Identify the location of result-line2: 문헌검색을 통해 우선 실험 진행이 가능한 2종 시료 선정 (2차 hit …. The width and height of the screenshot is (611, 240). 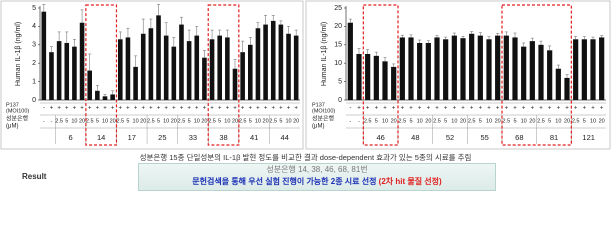
(317, 182).